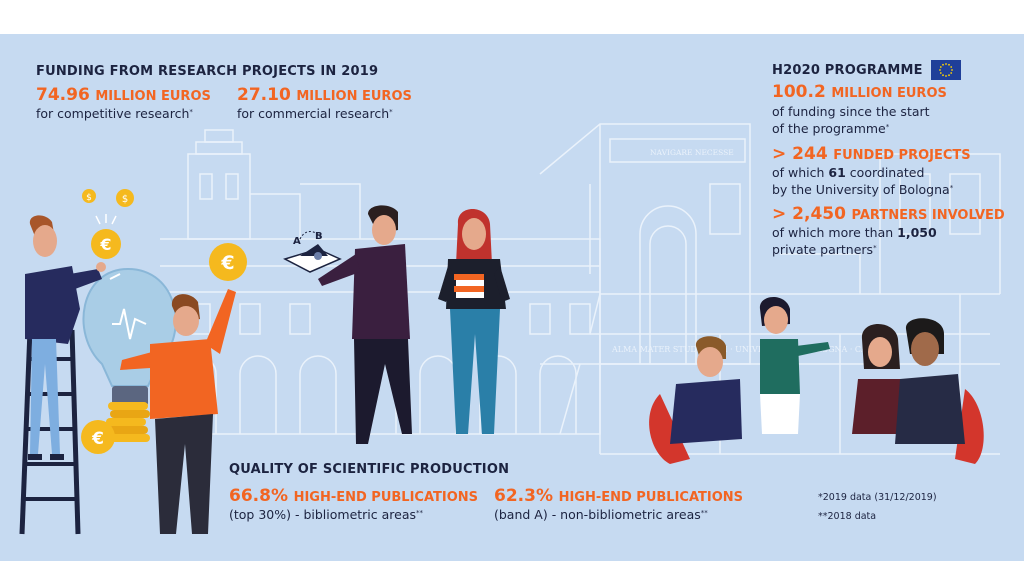  Describe the element at coordinates (207, 71) in the screenshot. I see `funding-heading: FUNDING FROM RESEARCH PROJECTS IN 2019` at that location.